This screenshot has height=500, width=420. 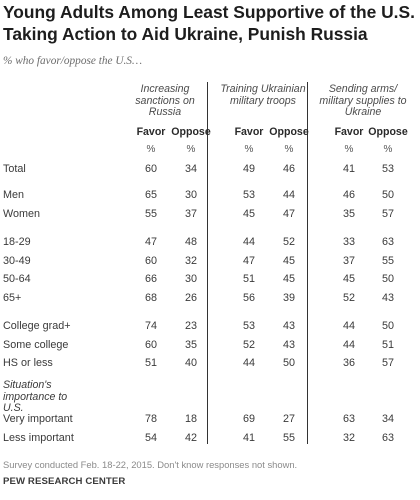 What do you see at coordinates (263, 95) in the screenshot?
I see `group-header: Training Ukrainian military troops` at bounding box center [263, 95].